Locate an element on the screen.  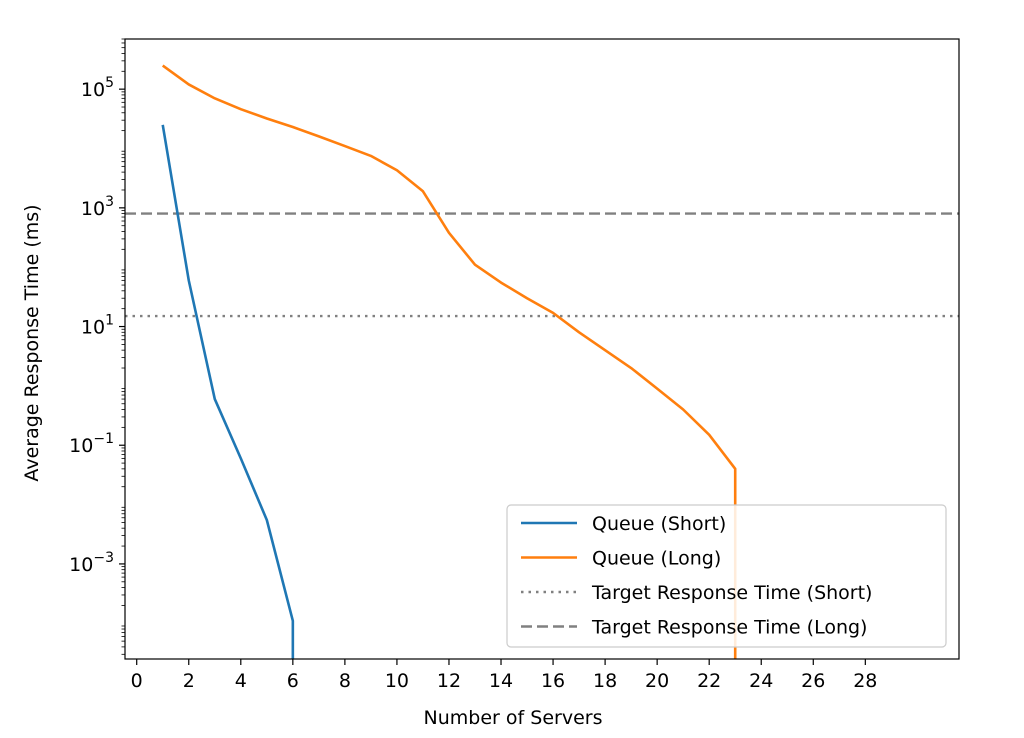
y-tick-label: 10⁻¹ is located at coordinates (91, 444).